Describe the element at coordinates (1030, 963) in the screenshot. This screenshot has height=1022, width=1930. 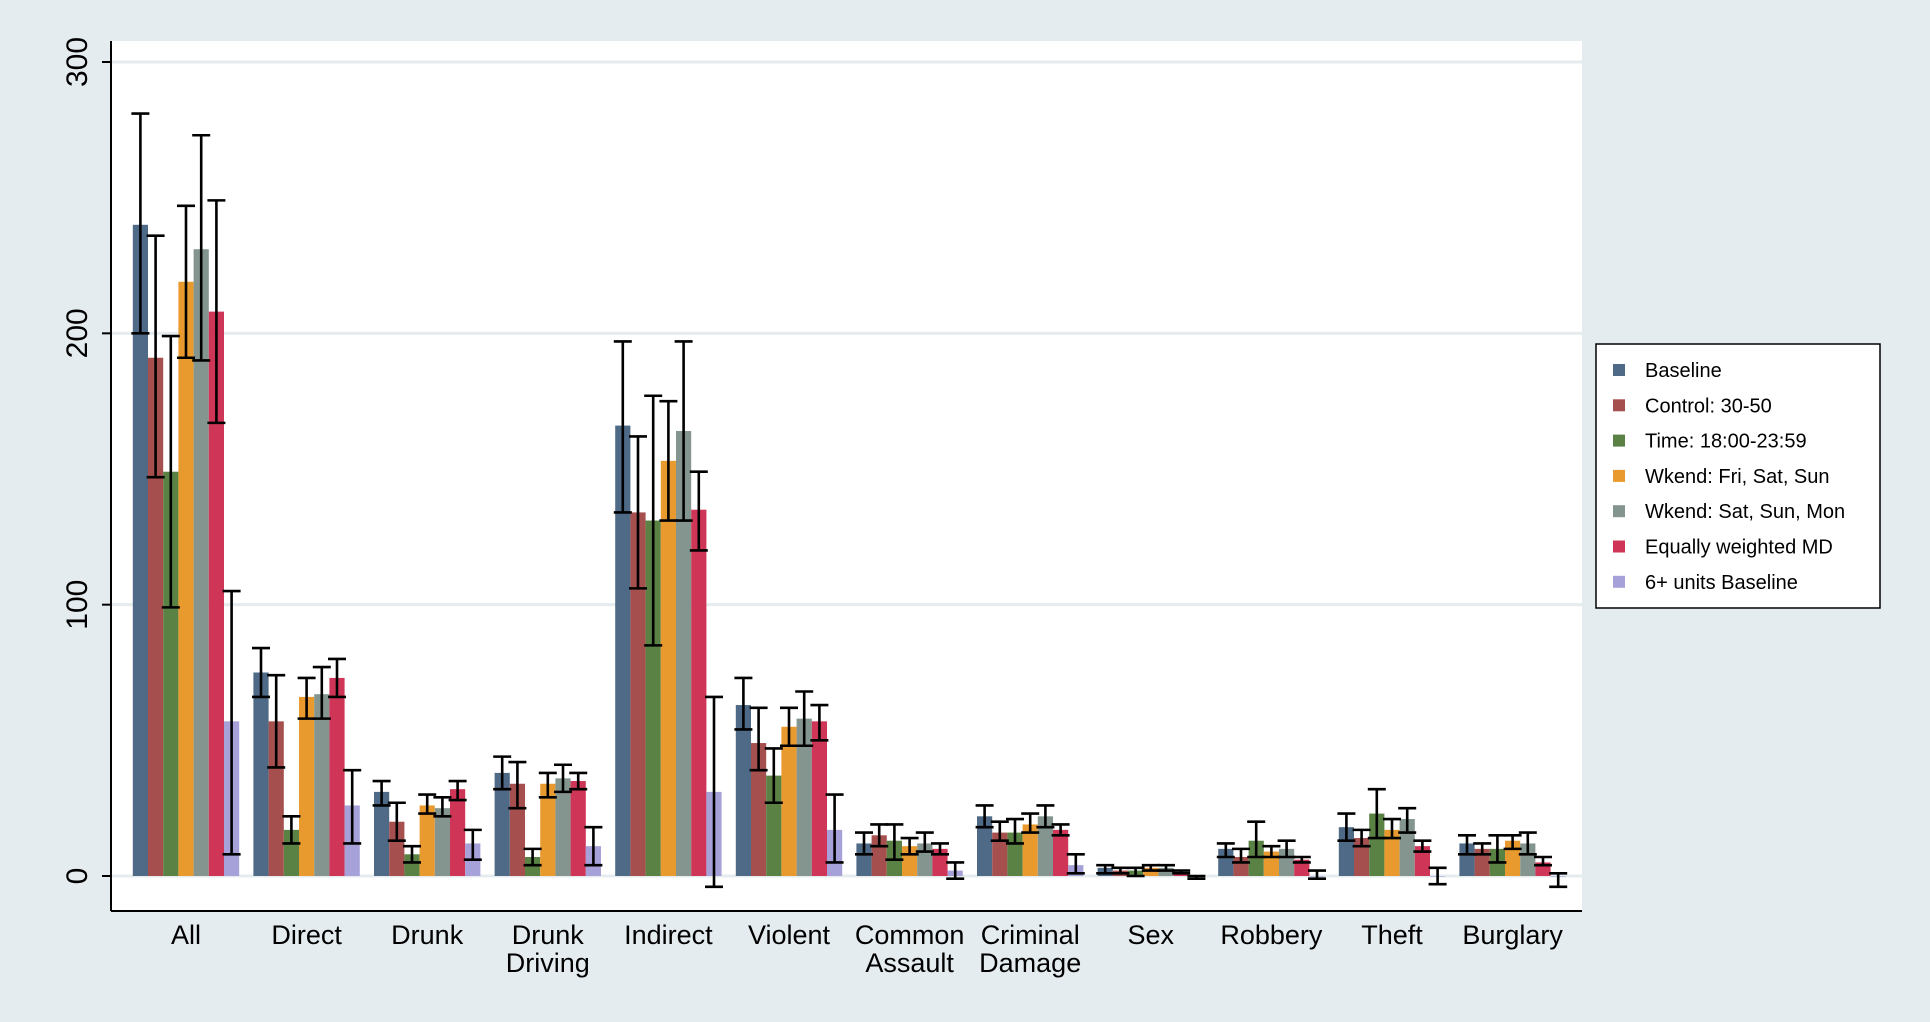
I see `x-tick-label: Damage` at that location.